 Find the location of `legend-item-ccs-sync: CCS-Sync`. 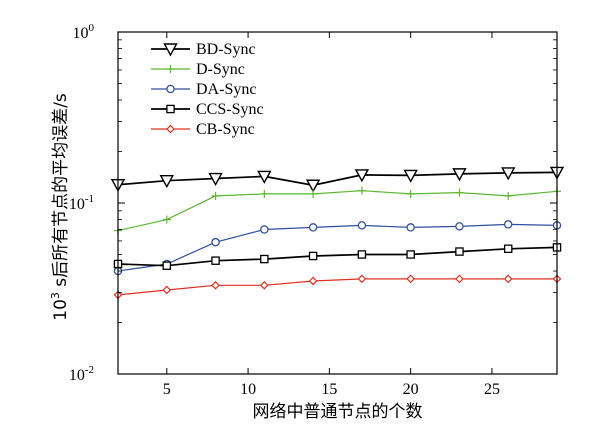

legend-item-ccs-sync: CCS-Sync is located at coordinates (207, 109).